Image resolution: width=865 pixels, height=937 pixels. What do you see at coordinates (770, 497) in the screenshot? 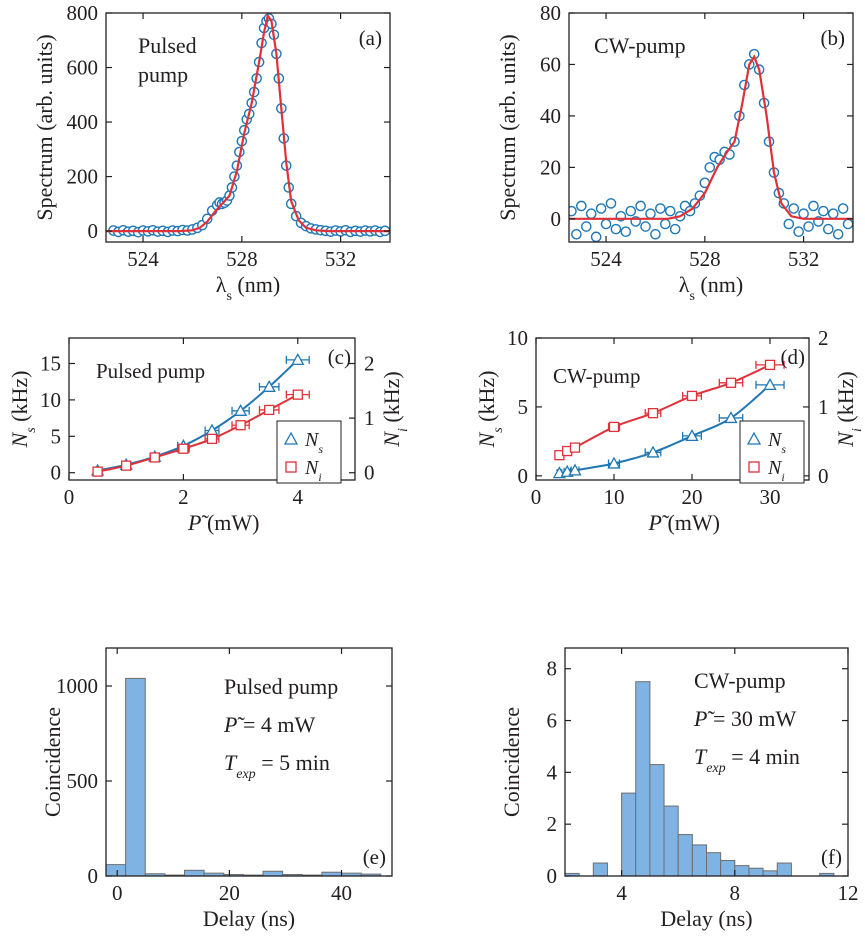
I see `panel-d-xtick-label: 30` at bounding box center [770, 497].